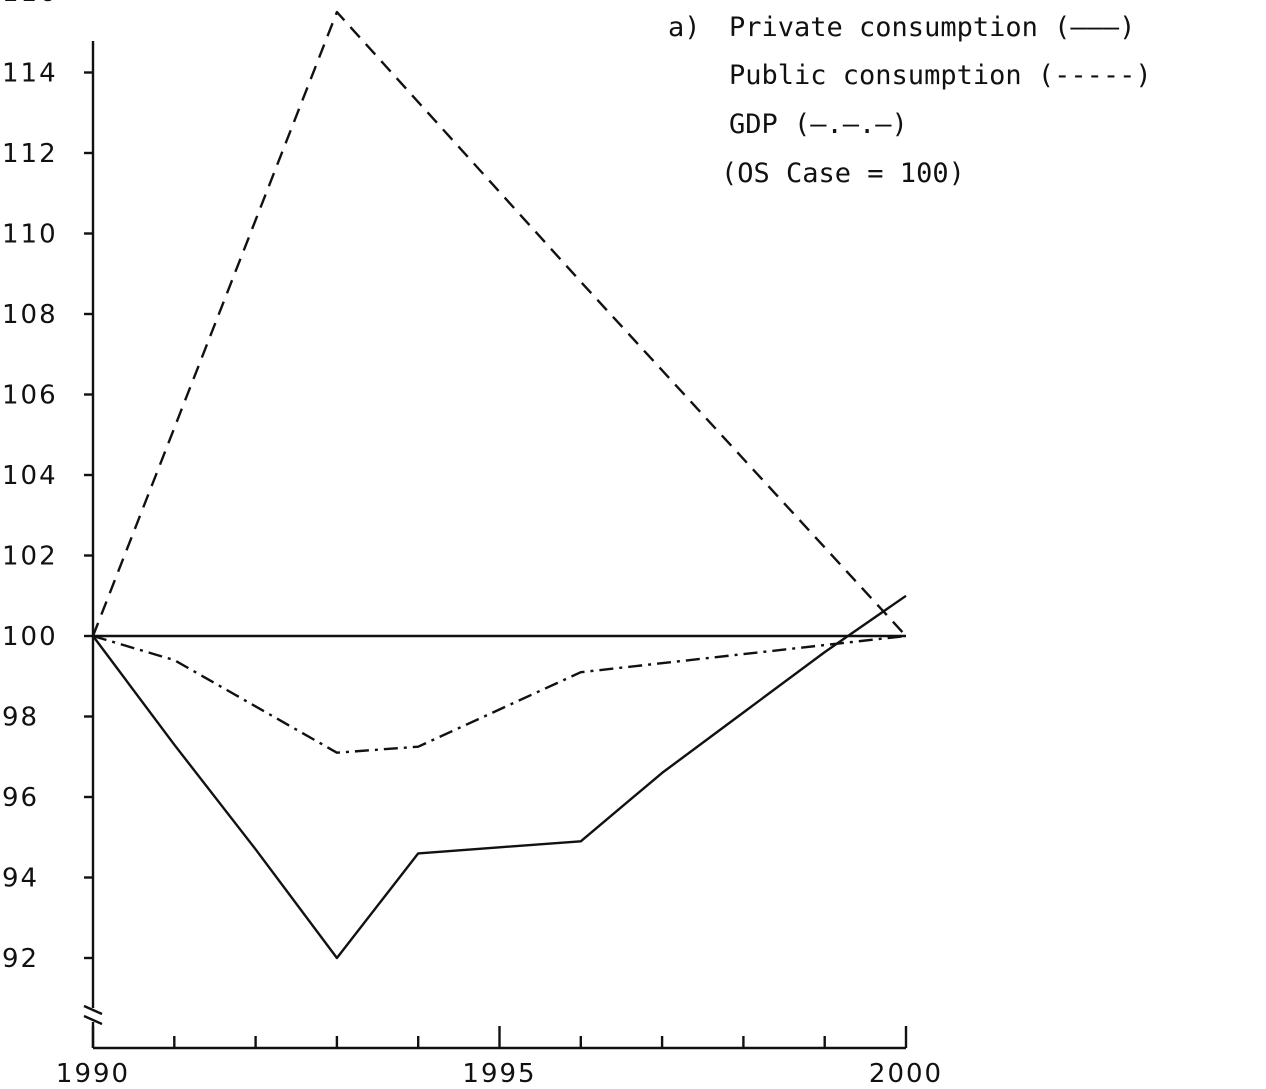 The height and width of the screenshot is (1089, 1266). I want to click on legend-public-consumption: Public consumption (-----), so click(940, 75).